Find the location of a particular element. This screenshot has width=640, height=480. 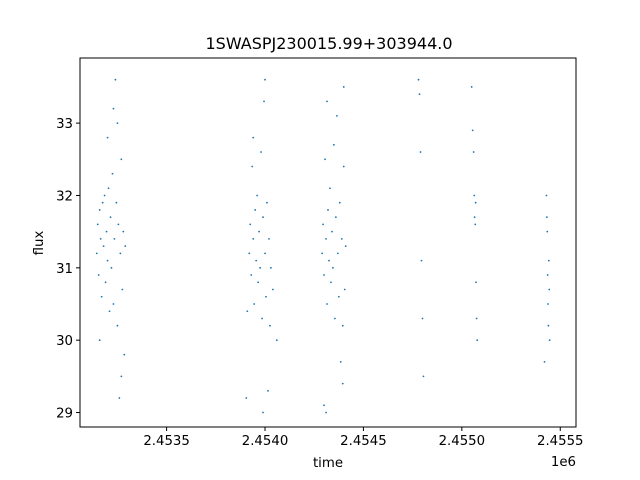

y-axis-label: flux is located at coordinates (39, 243).